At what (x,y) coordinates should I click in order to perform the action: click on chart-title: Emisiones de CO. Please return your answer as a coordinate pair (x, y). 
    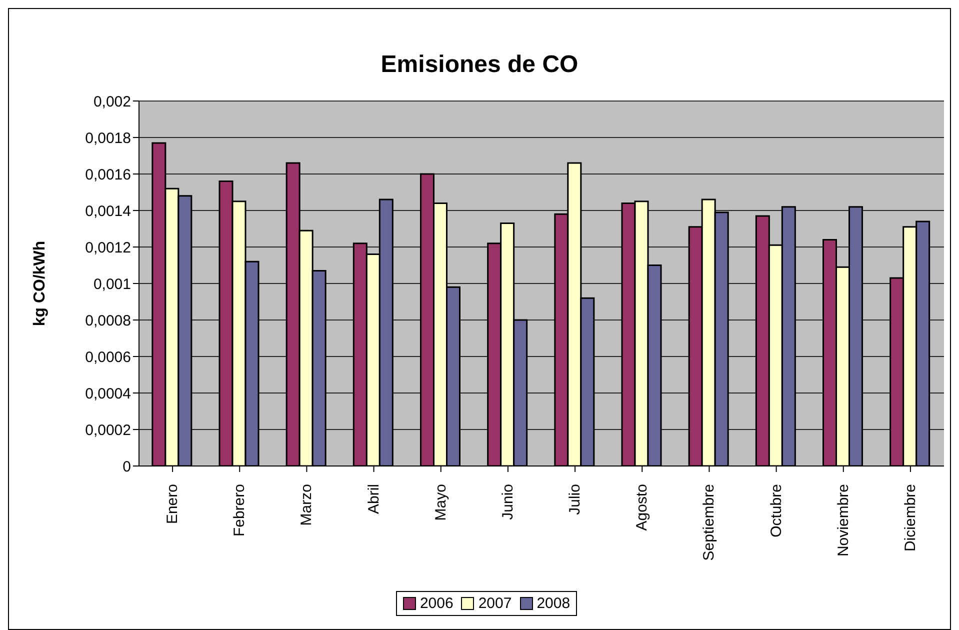
    Looking at the image, I should click on (480, 65).